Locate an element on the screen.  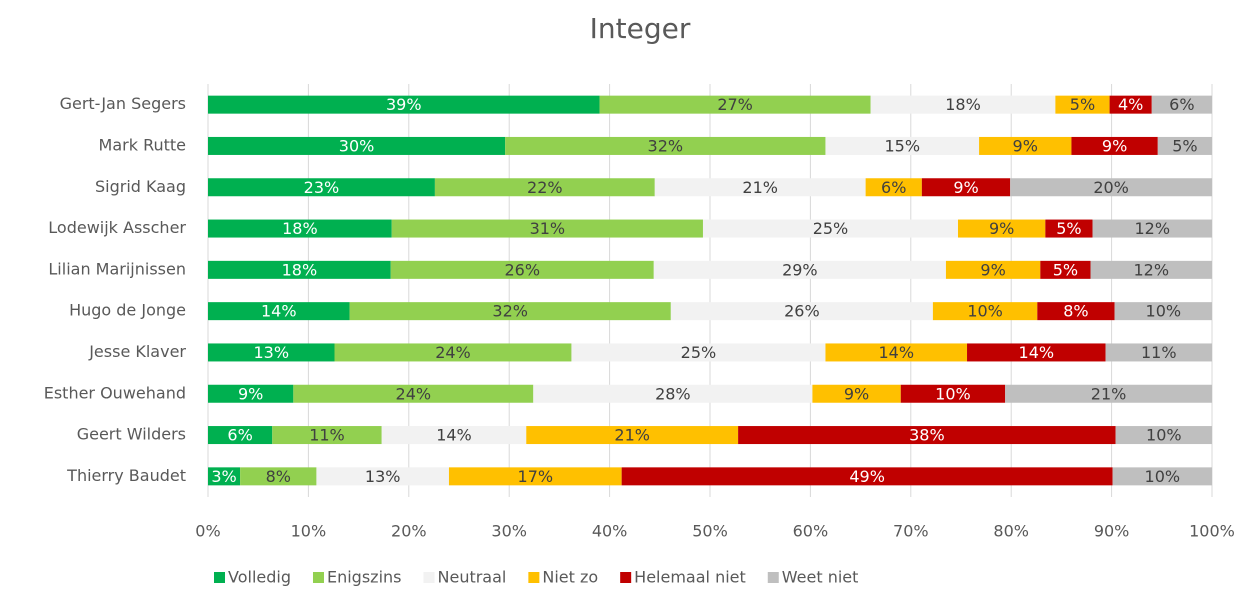
data-label: 4% is located at coordinates (1130, 104).